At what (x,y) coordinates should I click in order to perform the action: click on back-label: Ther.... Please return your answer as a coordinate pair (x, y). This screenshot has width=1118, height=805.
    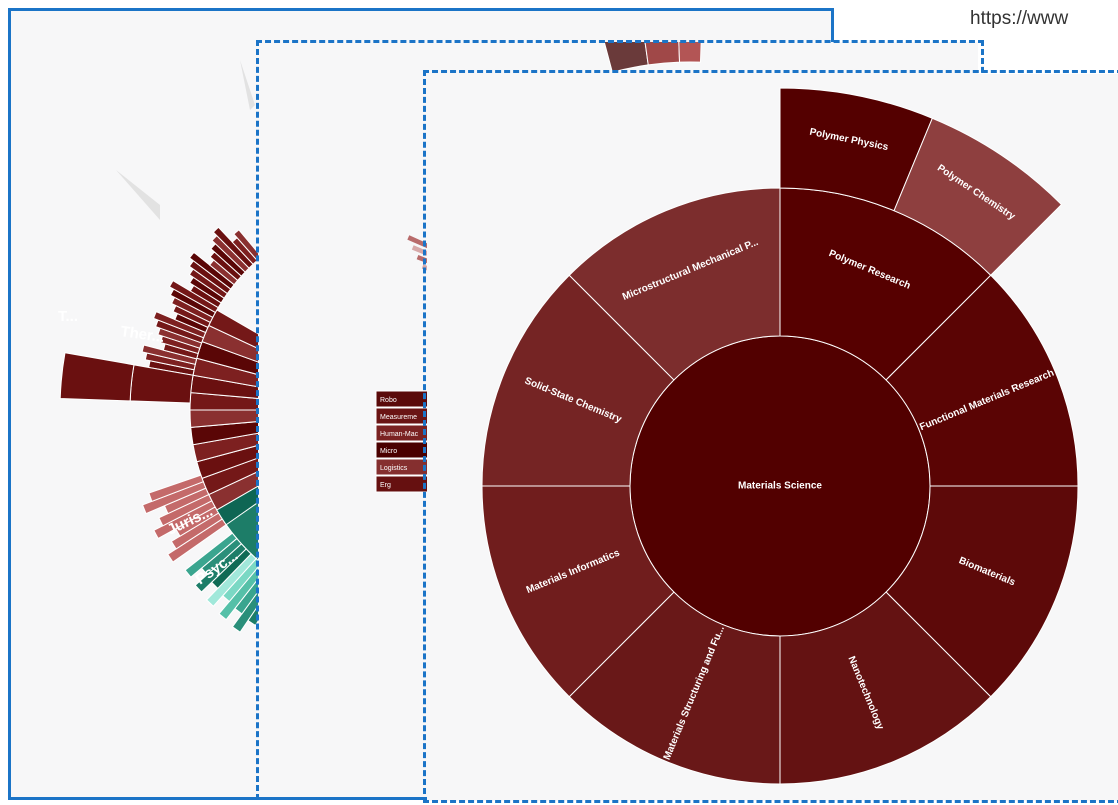
    Looking at the image, I should click on (142, 334).